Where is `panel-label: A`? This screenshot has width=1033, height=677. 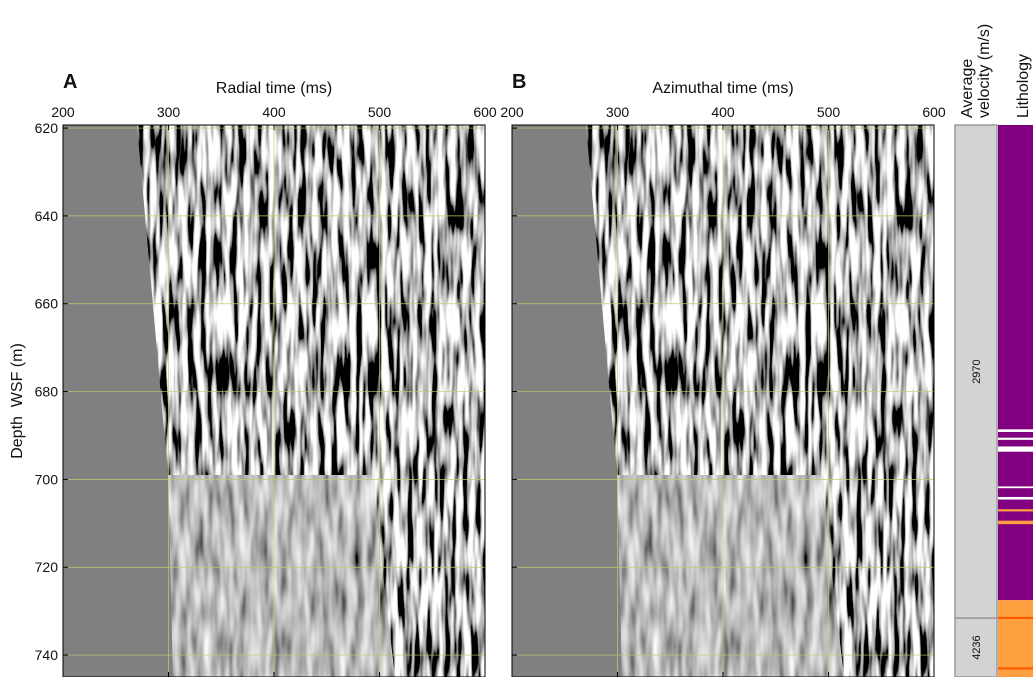 panel-label: A is located at coordinates (70, 82).